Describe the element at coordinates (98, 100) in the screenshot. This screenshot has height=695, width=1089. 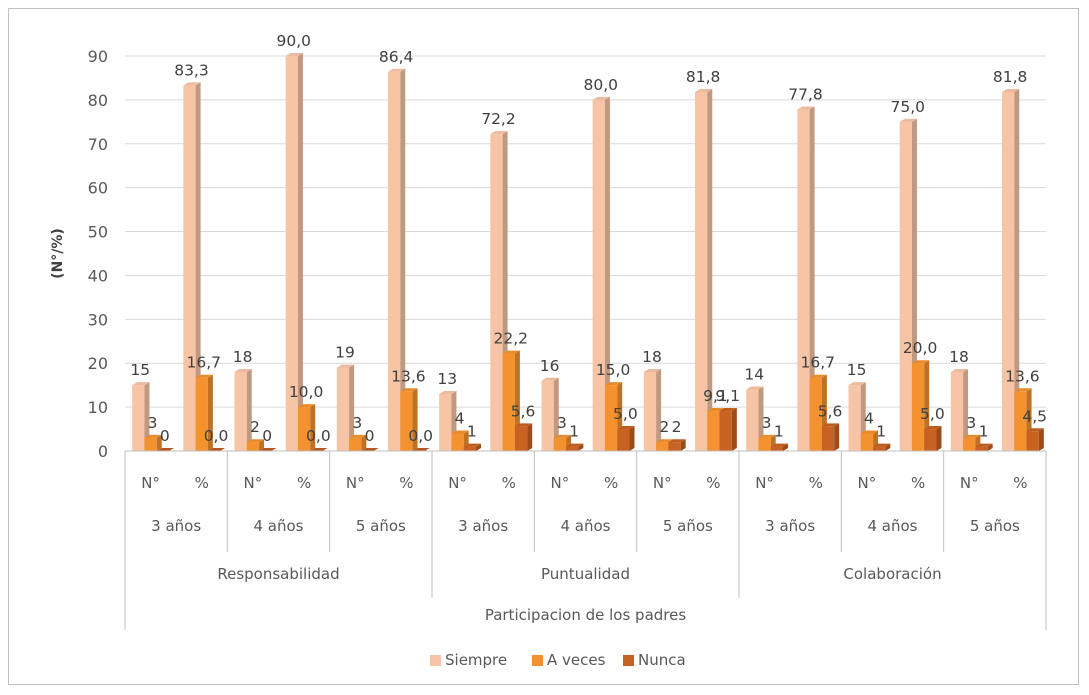
I see `y-tick-label: 80` at that location.